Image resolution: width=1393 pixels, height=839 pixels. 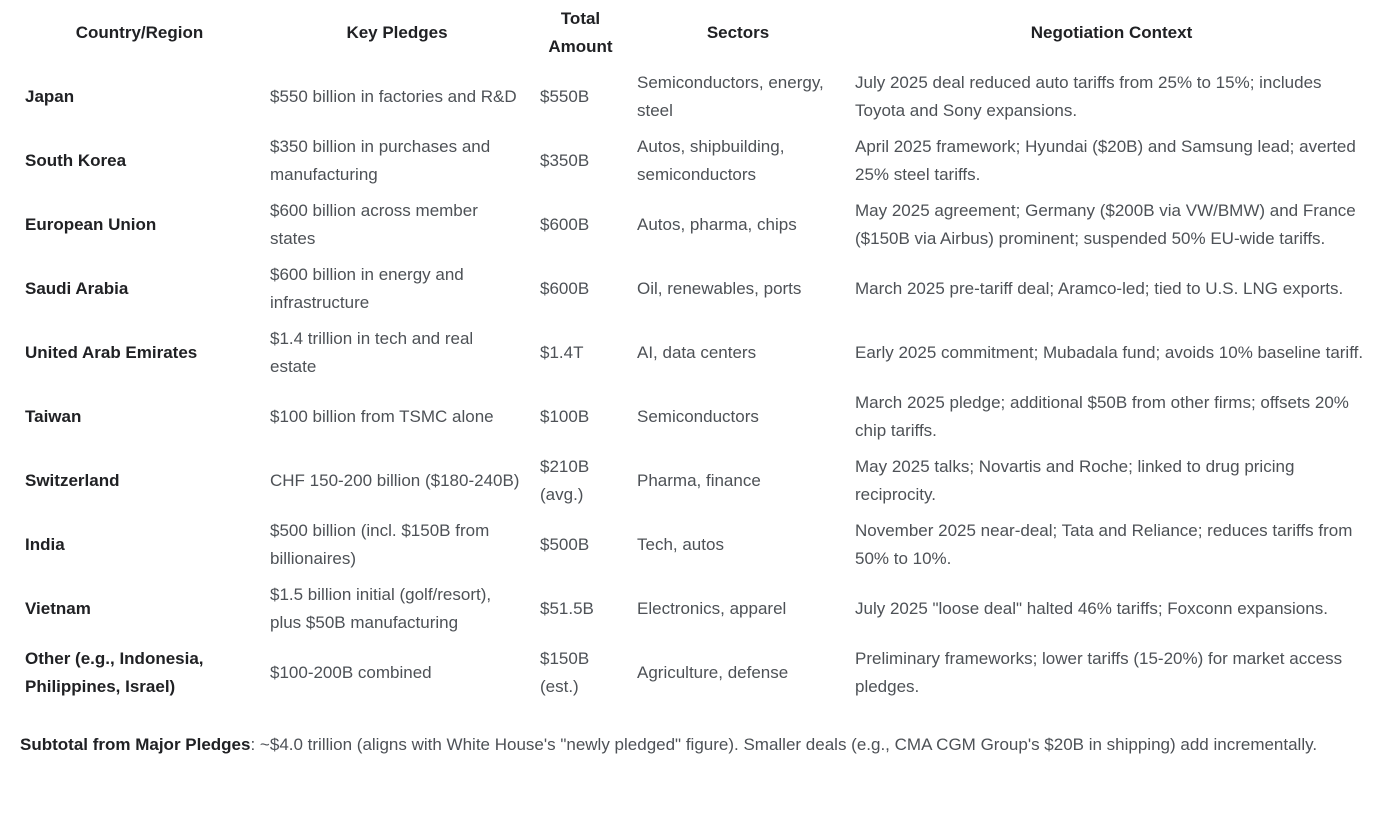 What do you see at coordinates (713, 672) in the screenshot?
I see `cell-sectors: Agriculture, defense` at bounding box center [713, 672].